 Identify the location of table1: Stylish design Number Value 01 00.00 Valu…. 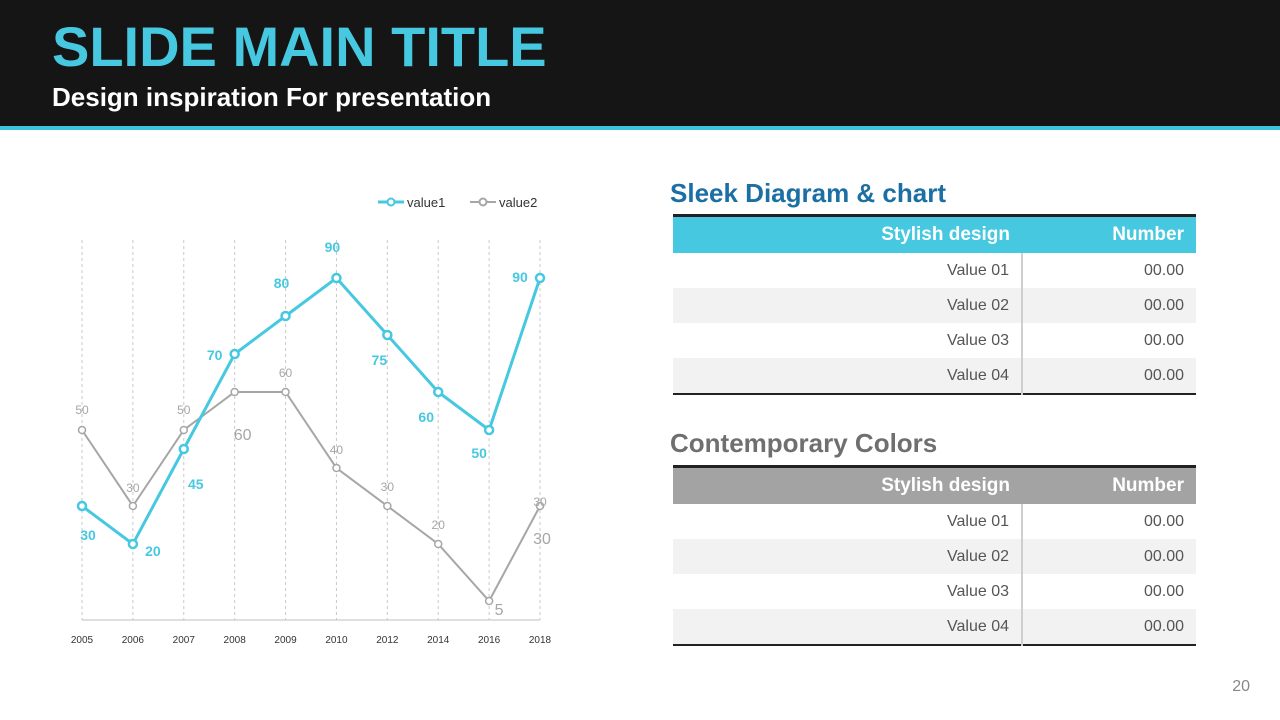
(934, 304).